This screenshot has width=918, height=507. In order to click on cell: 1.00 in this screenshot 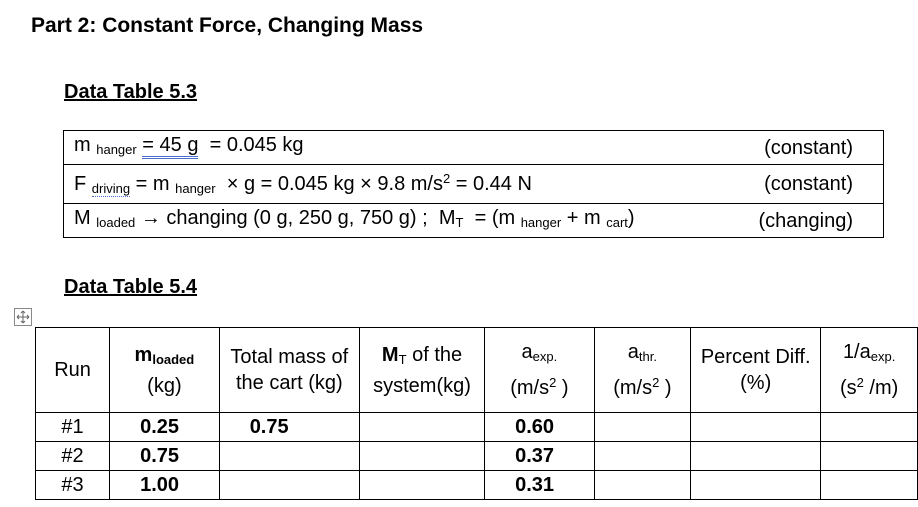, I will do `click(164, 485)`.